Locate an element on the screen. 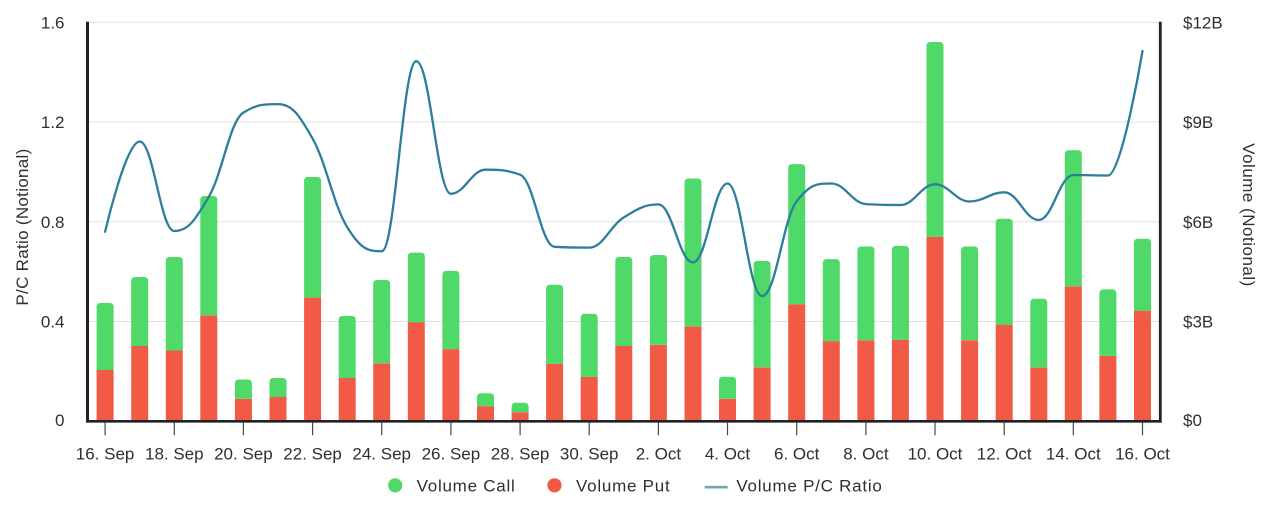 This screenshot has width=1264, height=510. svg-text: 20. Sep is located at coordinates (243, 454).